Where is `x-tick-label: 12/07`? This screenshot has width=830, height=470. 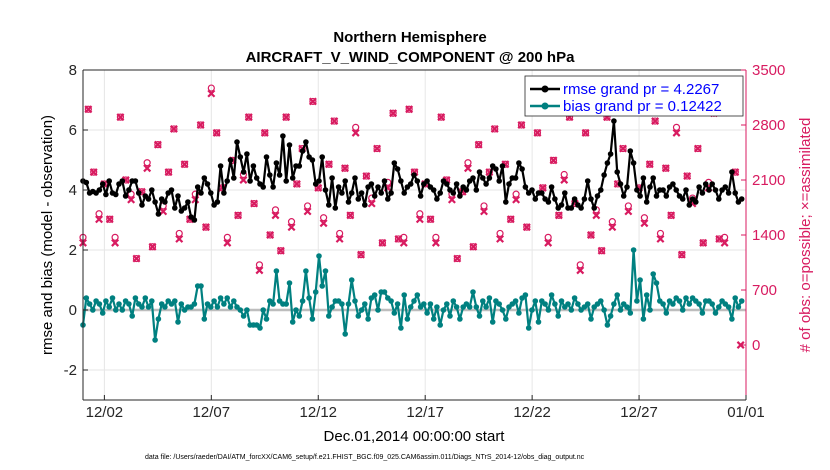
x-tick-label: 12/07 is located at coordinates (212, 412).